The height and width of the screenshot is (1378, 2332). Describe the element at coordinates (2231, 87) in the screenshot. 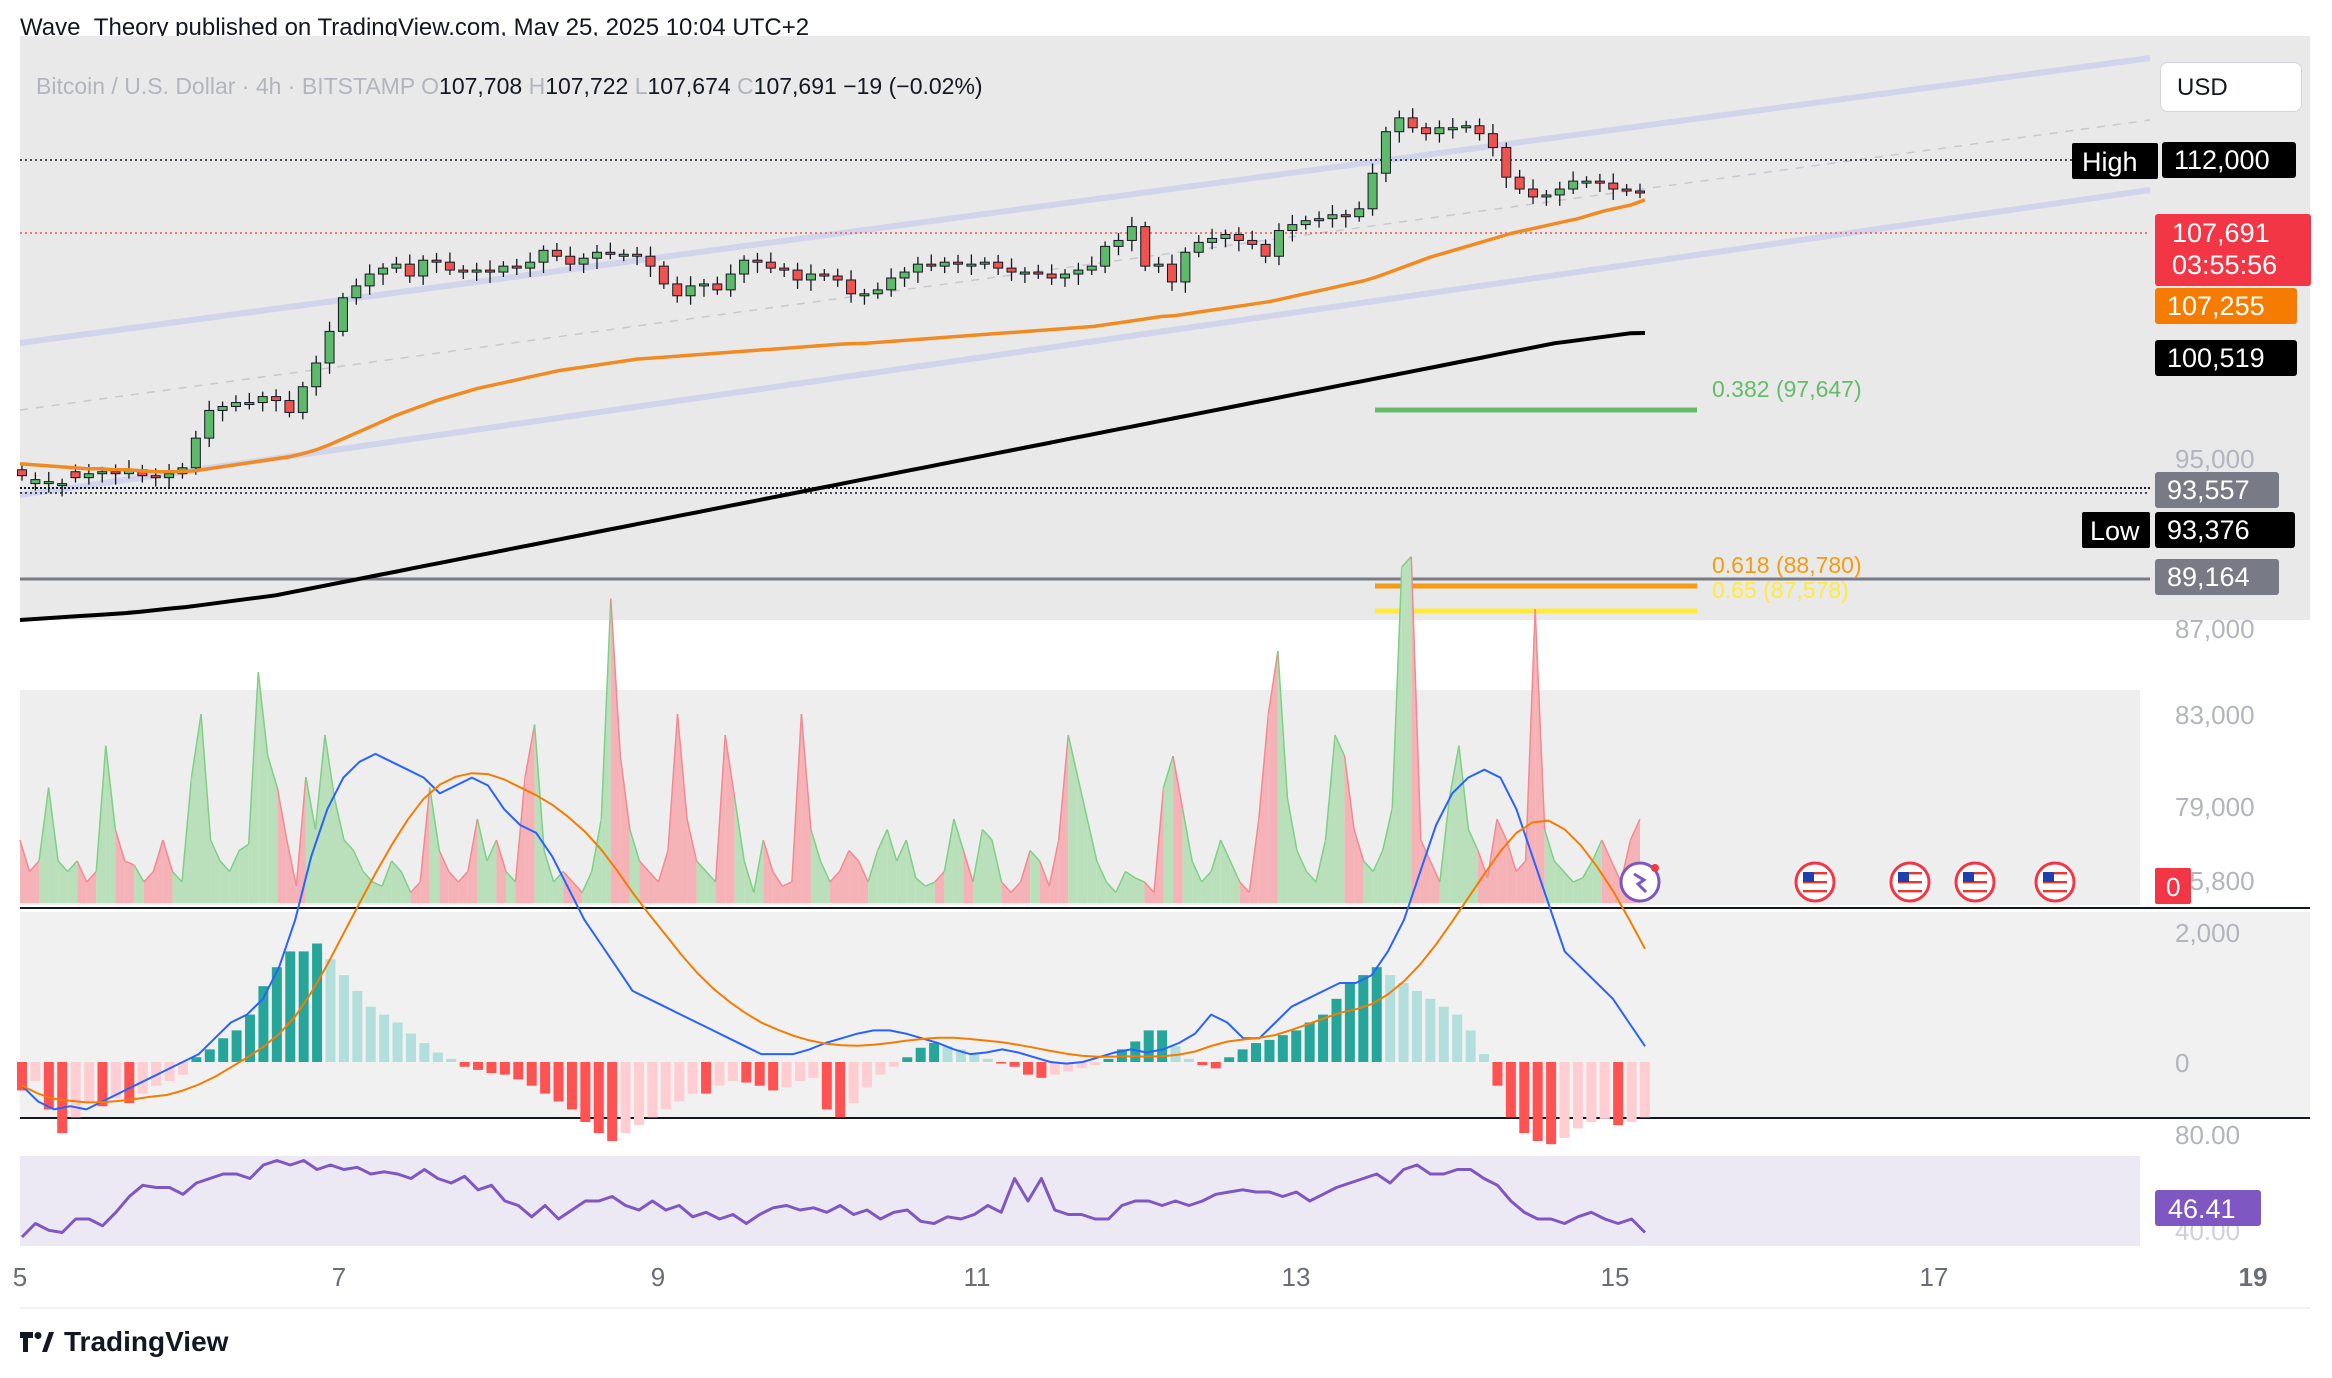

I see `currency-button: USD` at that location.